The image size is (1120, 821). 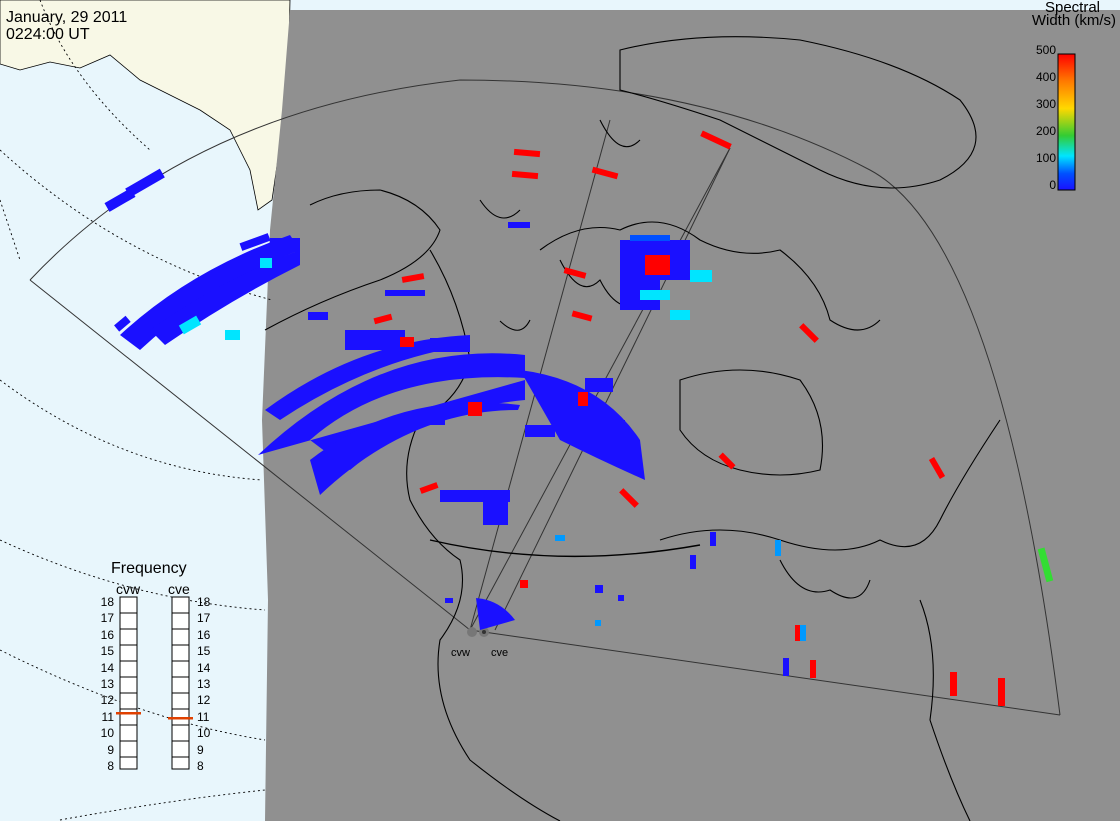 I want to click on date-label: January, 29 2011, so click(x=67, y=17).